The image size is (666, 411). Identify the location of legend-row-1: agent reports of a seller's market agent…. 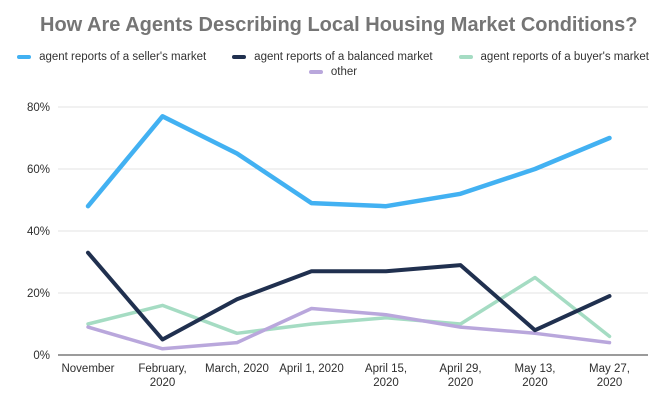
(333, 57).